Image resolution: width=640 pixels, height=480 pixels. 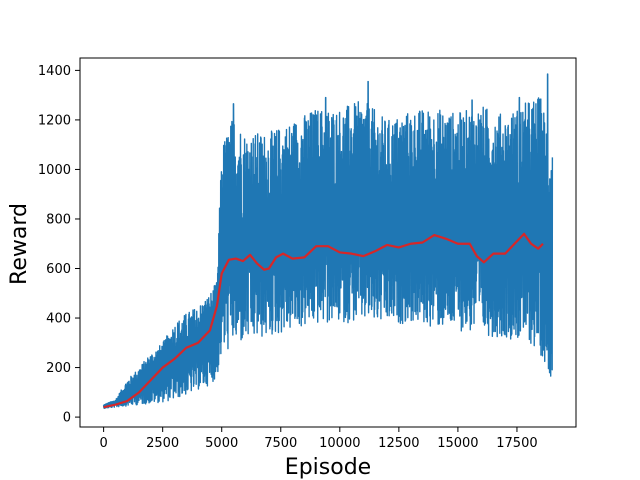 What do you see at coordinates (54, 71) in the screenshot?
I see `y-tick-label: 1400` at bounding box center [54, 71].